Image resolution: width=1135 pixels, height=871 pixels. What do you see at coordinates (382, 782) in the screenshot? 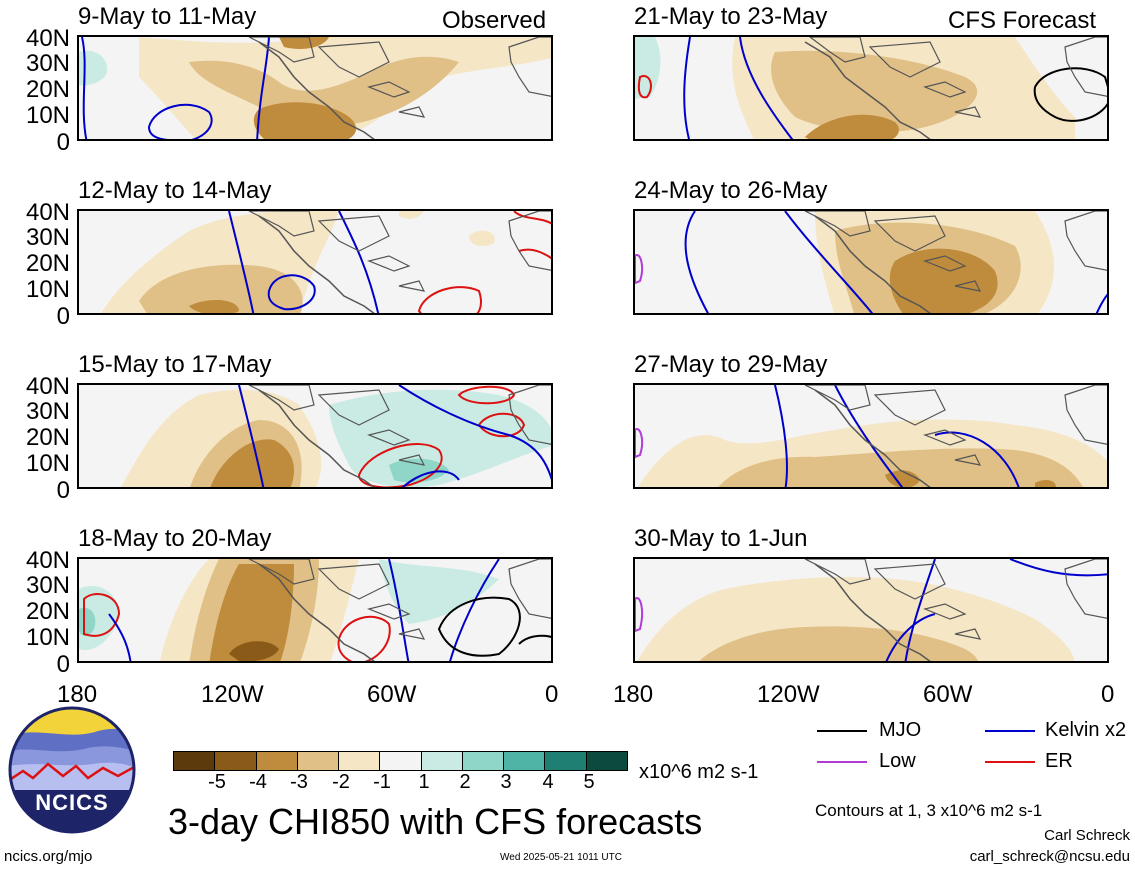
I see `colorbar-tick-neg1: -1` at bounding box center [382, 782].